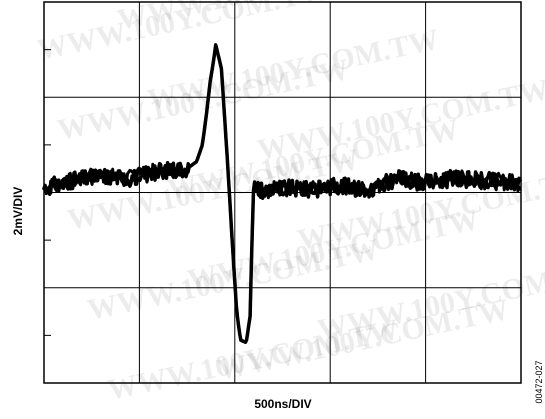  Describe the element at coordinates (282, 404) in the screenshot. I see `x-axis-label: 500ns/DIV` at that location.